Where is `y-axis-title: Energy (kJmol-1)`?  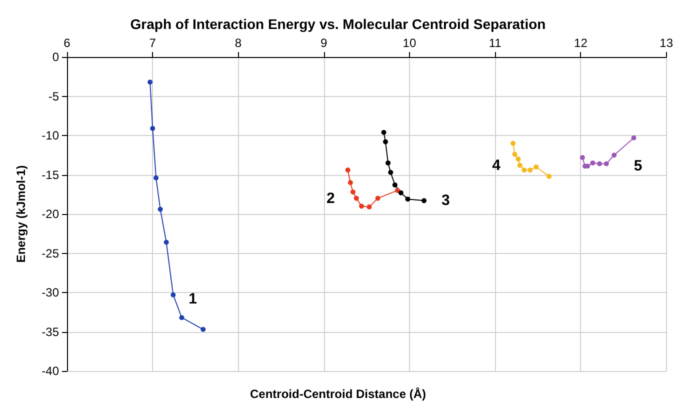 y-axis-title: Energy (kJmol-1) is located at coordinates (21, 214).